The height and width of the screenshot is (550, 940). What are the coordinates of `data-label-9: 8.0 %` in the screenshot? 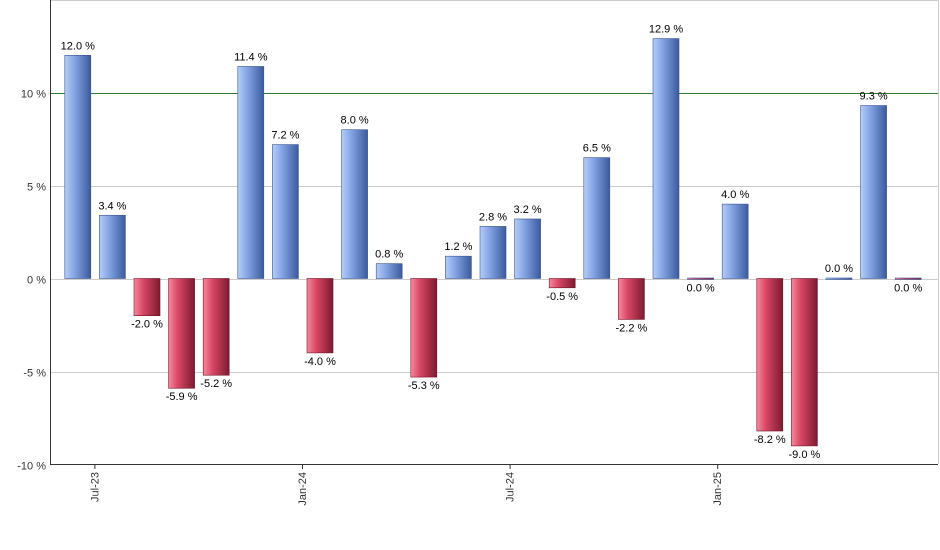 It's located at (355, 121).